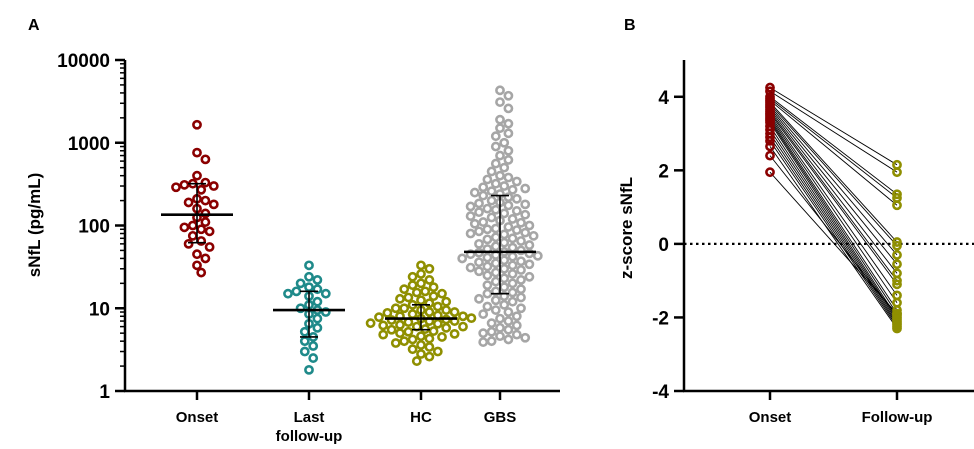 The image size is (974, 449). What do you see at coordinates (99, 309) in the screenshot?
I see `panel-a-y-tick-label: 10` at bounding box center [99, 309].